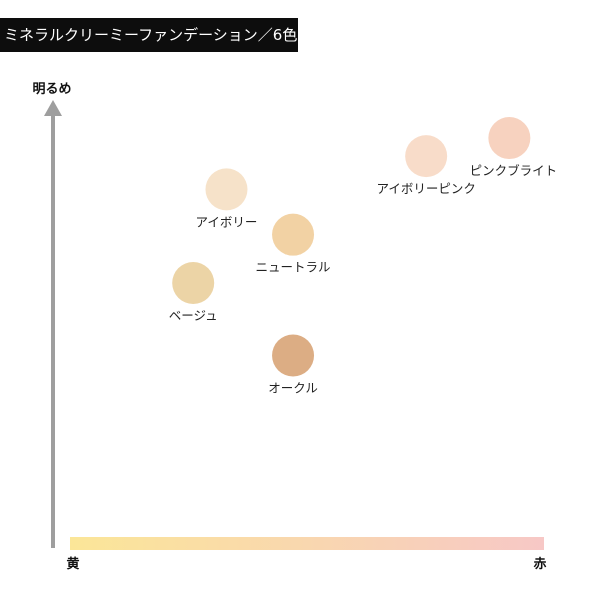  What do you see at coordinates (293, 387) in the screenshot?
I see `swatch-label: オークル` at bounding box center [293, 387].